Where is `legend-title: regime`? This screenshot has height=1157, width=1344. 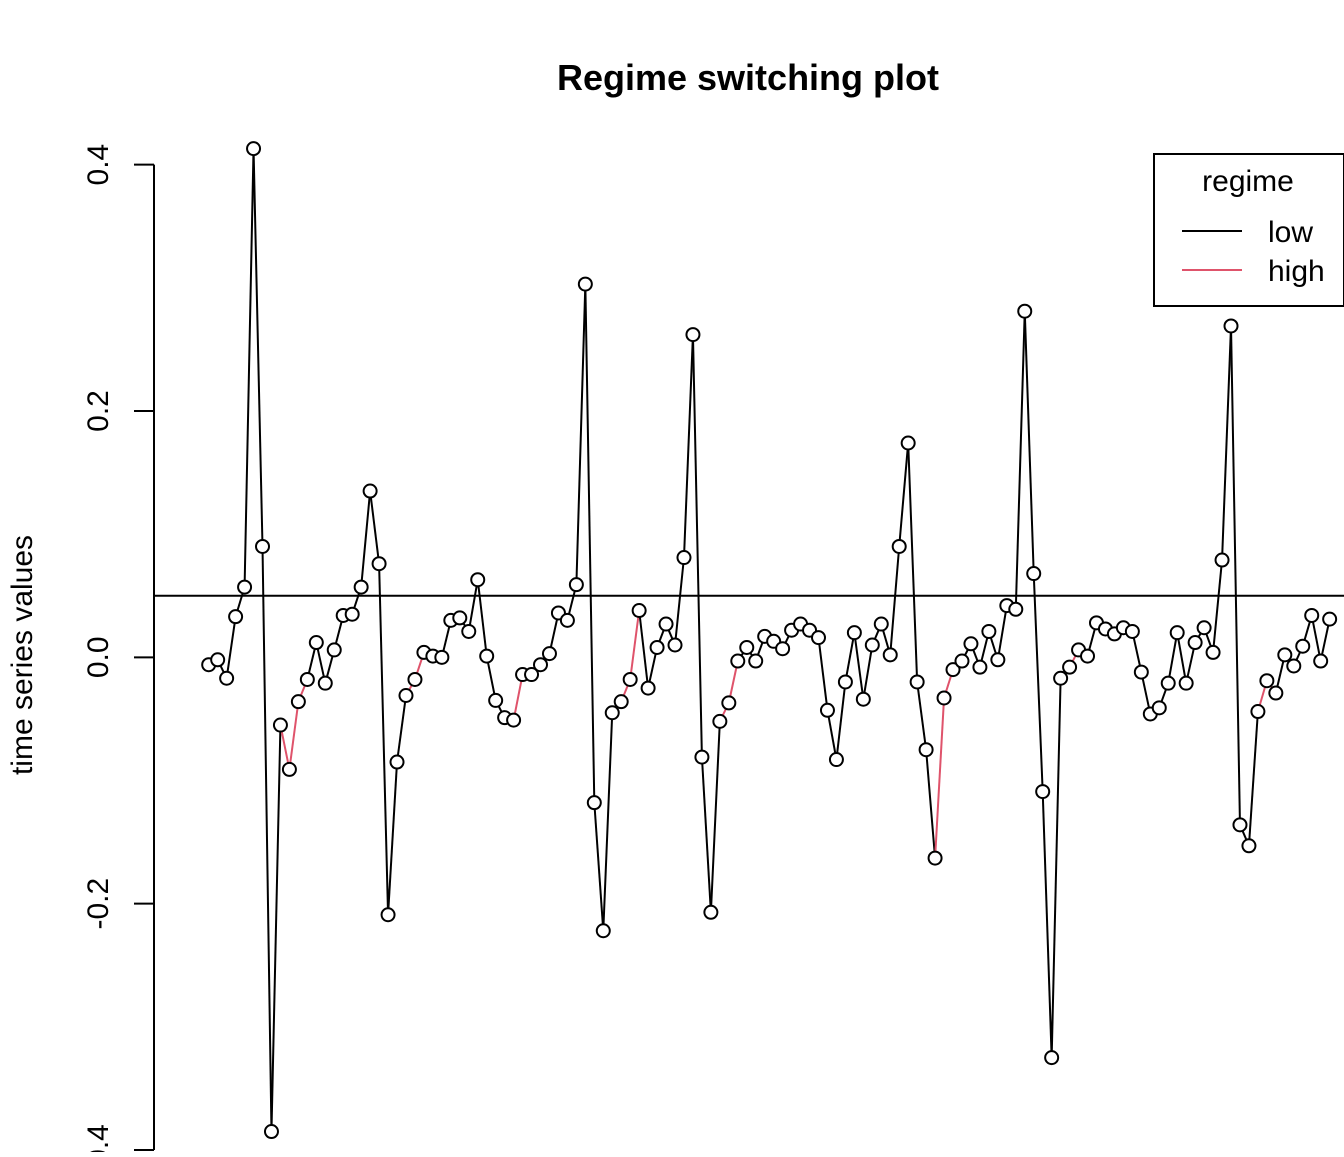 legend-title: regime is located at coordinates (1248, 181).